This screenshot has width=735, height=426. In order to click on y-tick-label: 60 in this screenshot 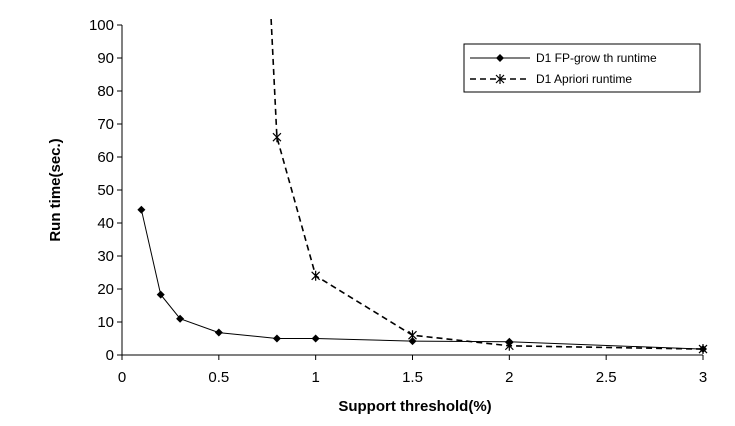, I will do `click(105, 157)`.